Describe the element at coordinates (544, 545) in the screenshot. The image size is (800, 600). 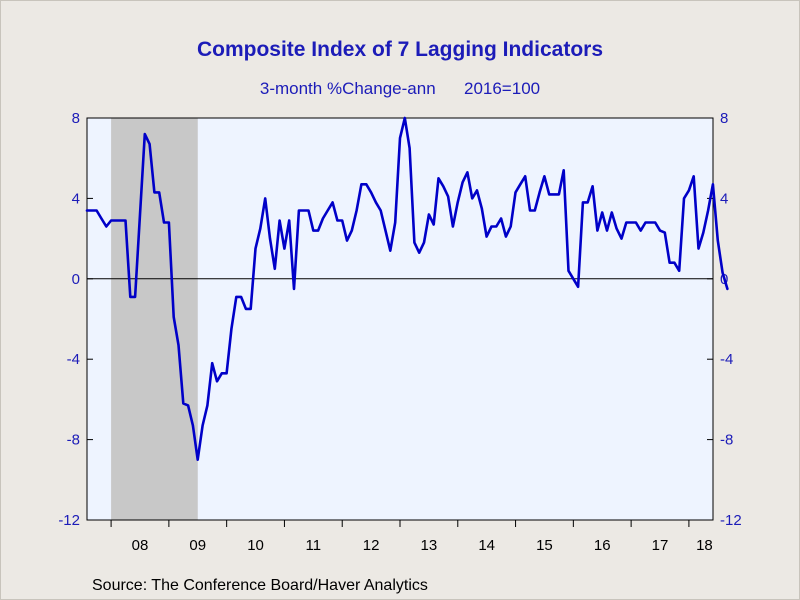
I see `x-tick-label: 15` at that location.